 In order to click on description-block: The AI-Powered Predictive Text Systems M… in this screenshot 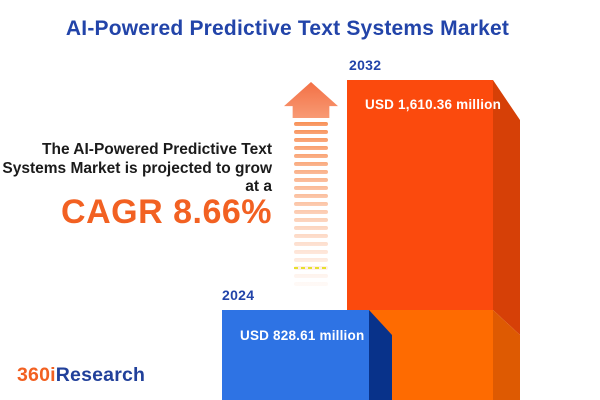, I will do `click(136, 186)`.